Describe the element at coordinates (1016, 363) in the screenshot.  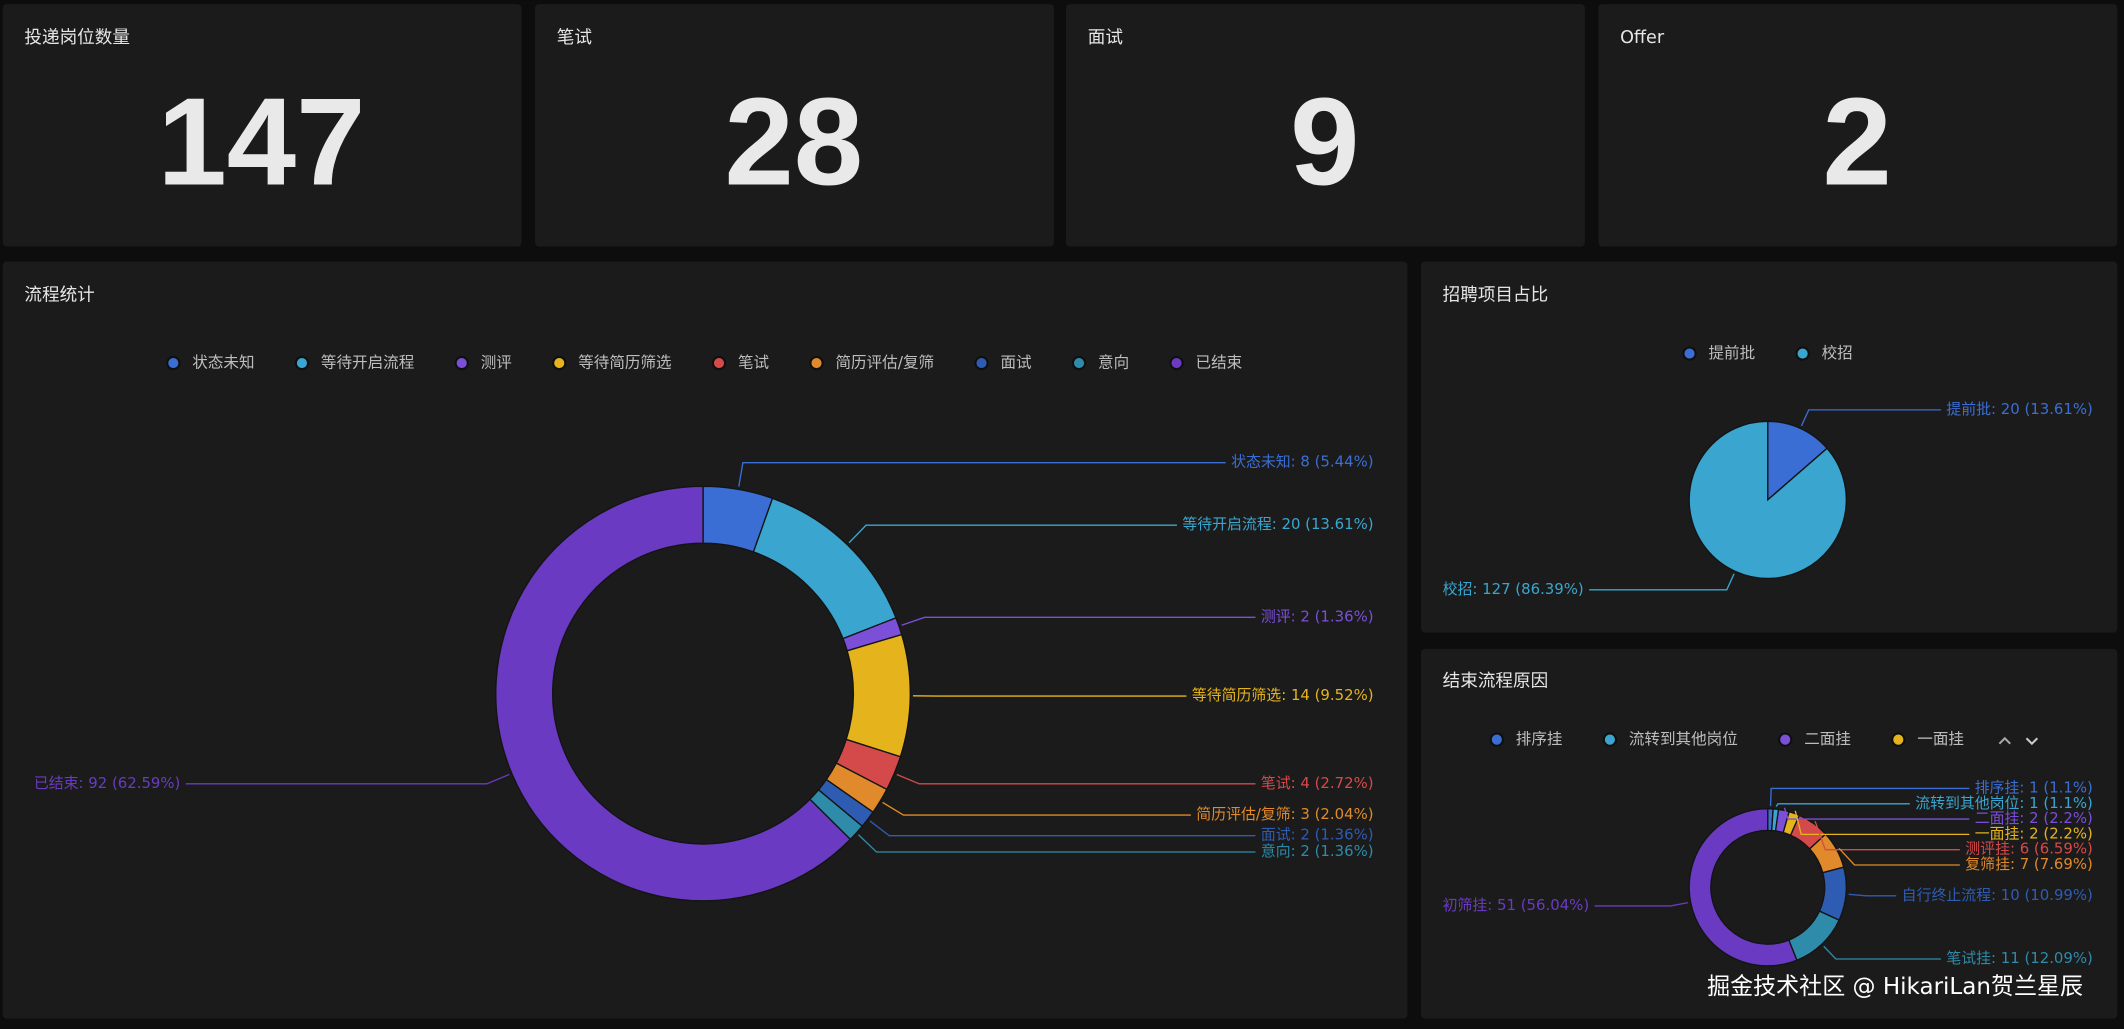
I see `legend-label: 面试` at that location.